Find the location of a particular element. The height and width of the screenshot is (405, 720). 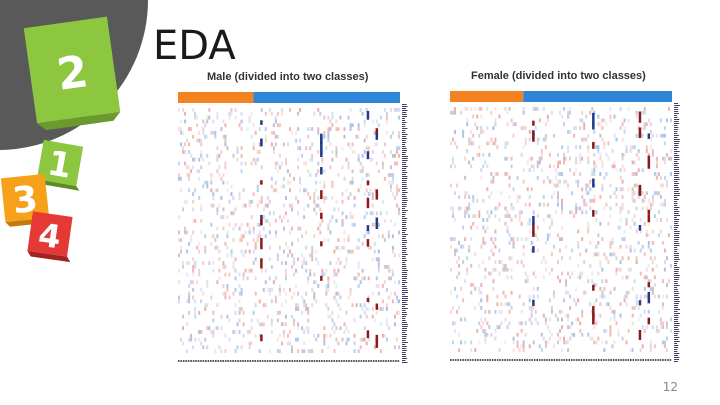

section-badge-number: 2 is located at coordinates (72, 73).